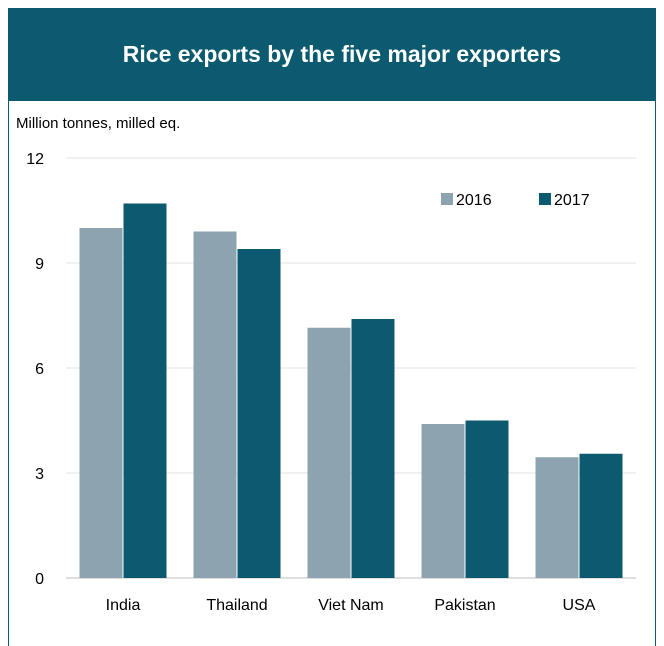  I want to click on legend-swatch-2017, so click(545, 199).